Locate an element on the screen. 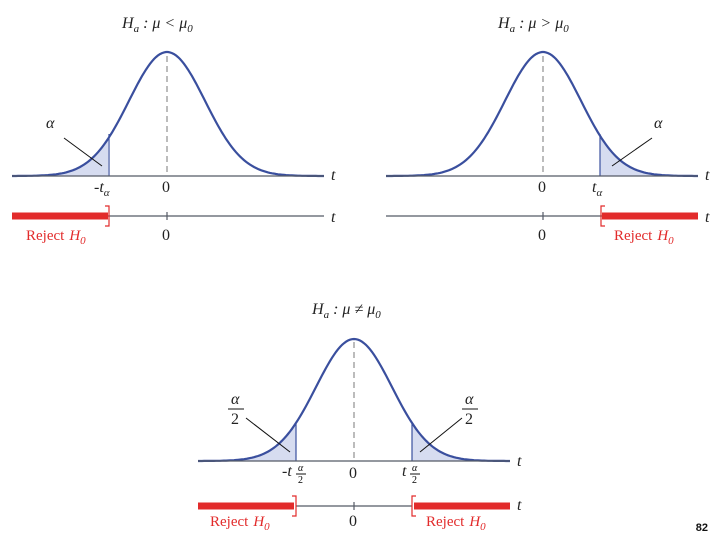  right-decision-zero: 0 is located at coordinates (542, 235).